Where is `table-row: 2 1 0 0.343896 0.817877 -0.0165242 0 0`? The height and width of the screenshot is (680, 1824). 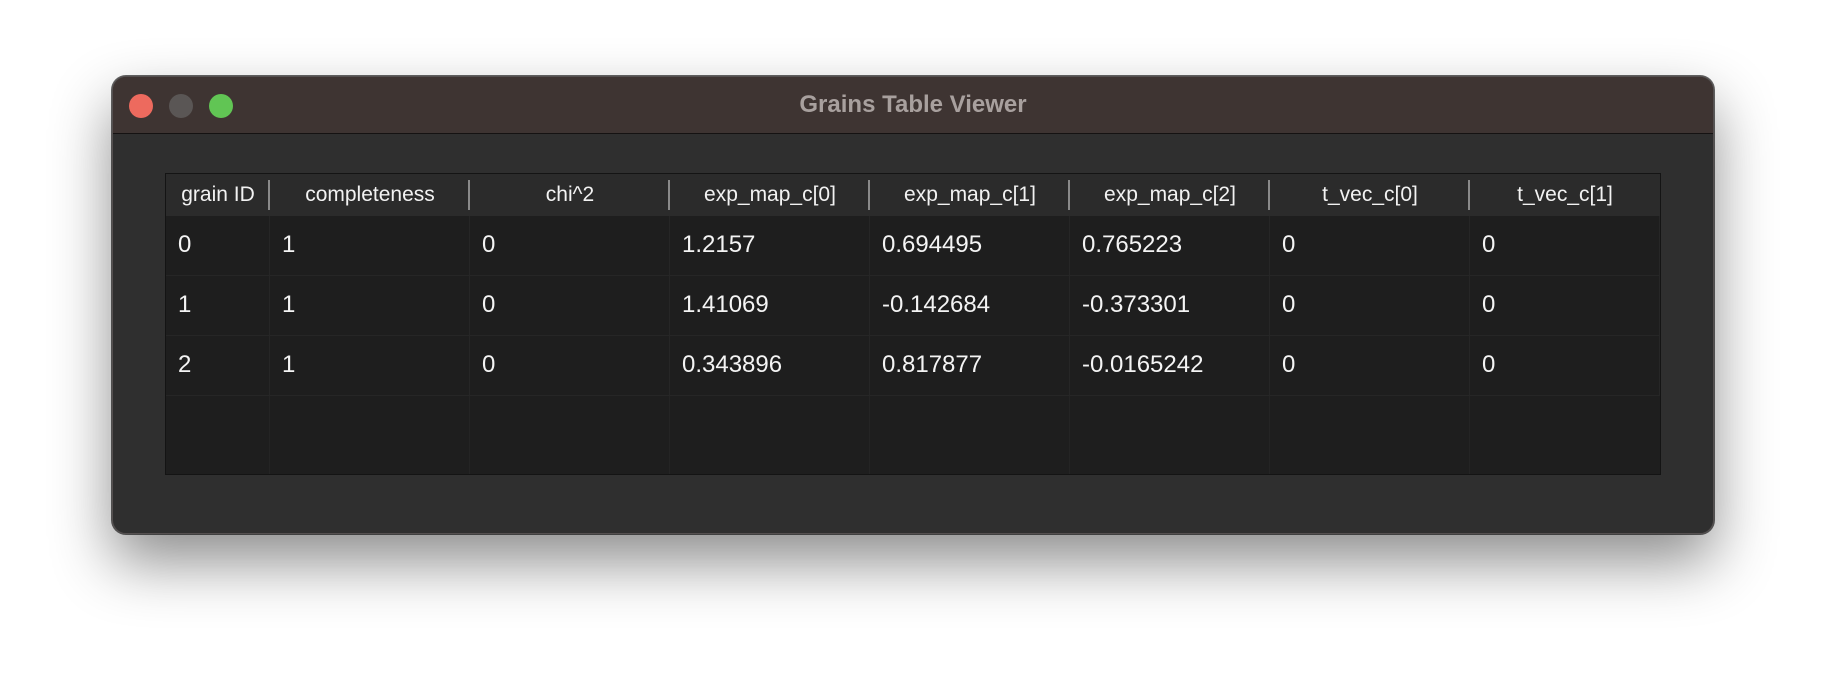
table-row: 2 1 0 0.343896 0.817877 -0.0165242 0 0 is located at coordinates (913, 366).